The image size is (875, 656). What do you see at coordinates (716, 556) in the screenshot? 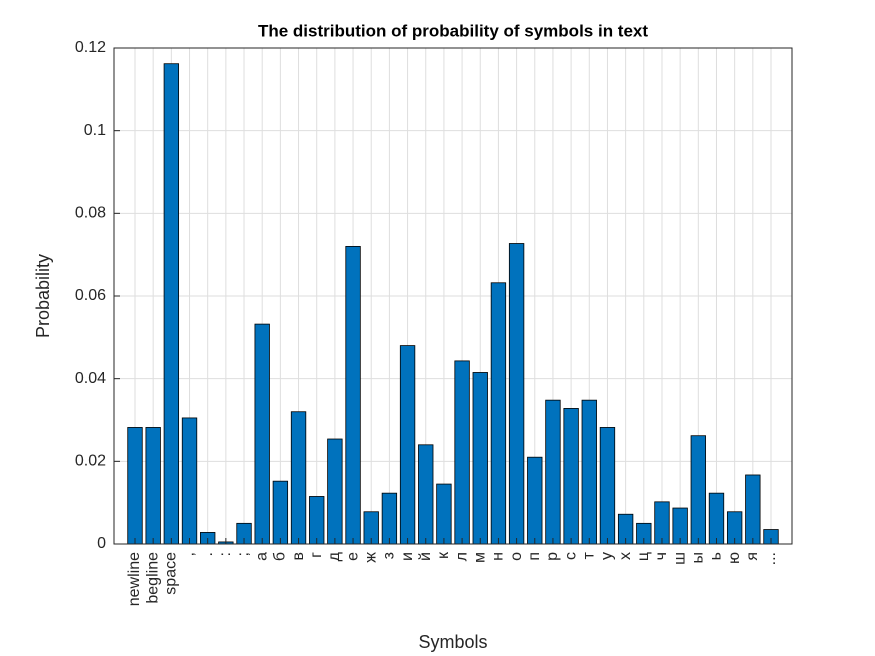
I see `x-tick-label: ь` at bounding box center [716, 556].